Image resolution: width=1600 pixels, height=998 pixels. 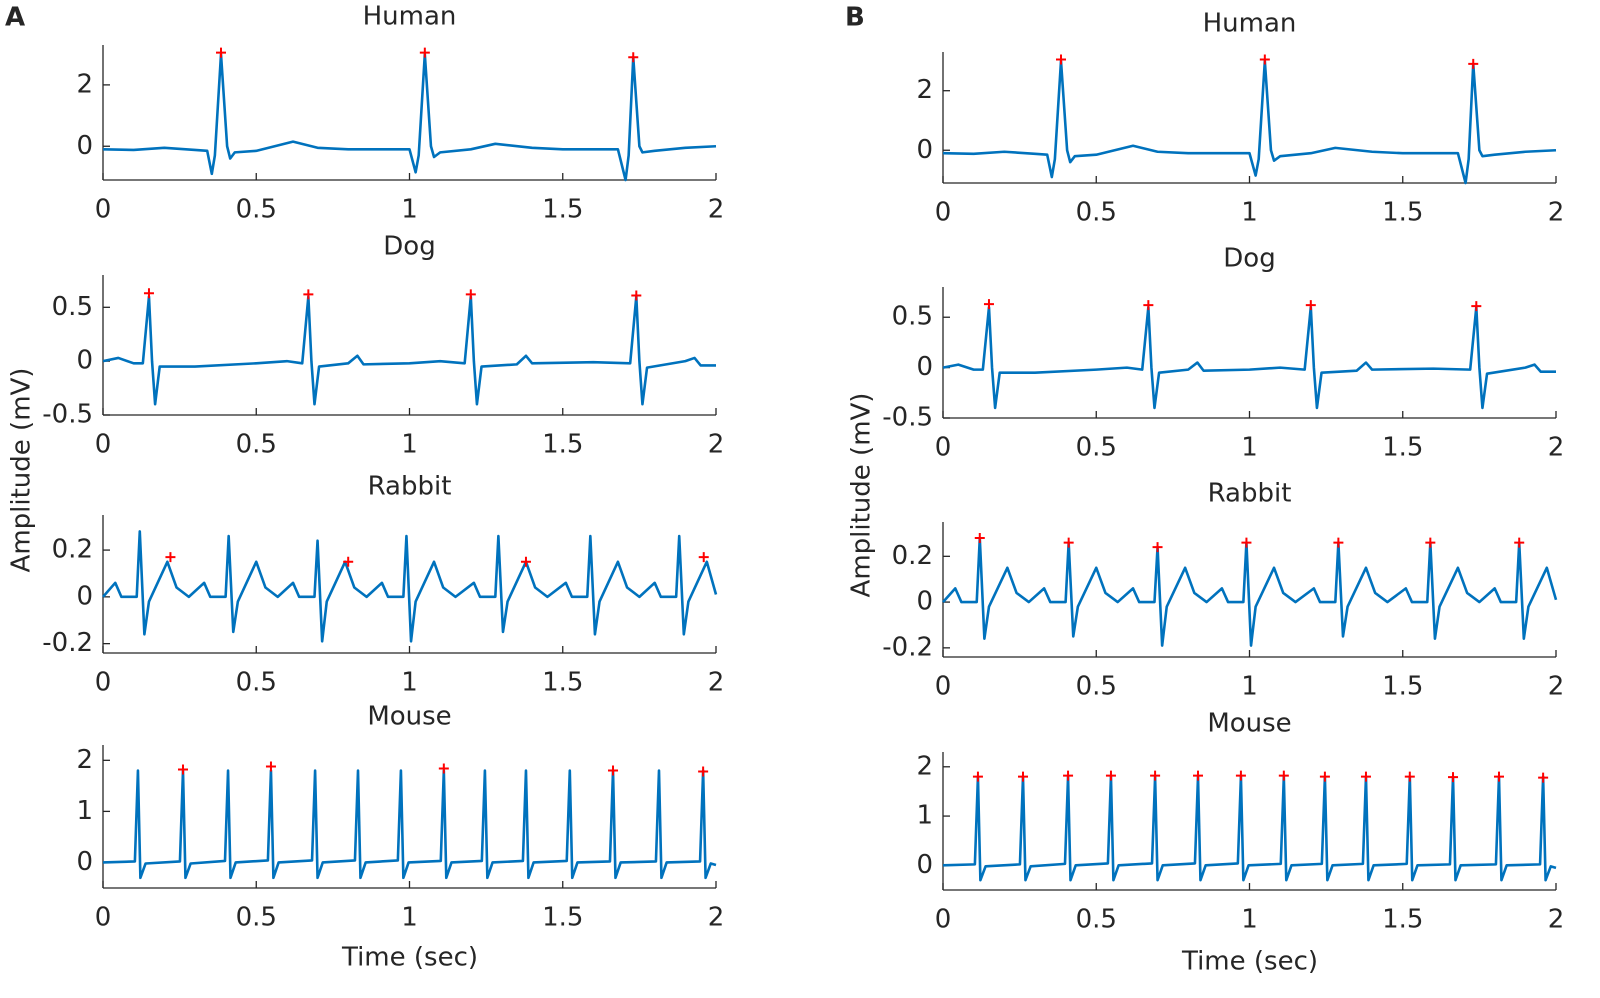 I want to click on panel-label: A, so click(x=15, y=18).